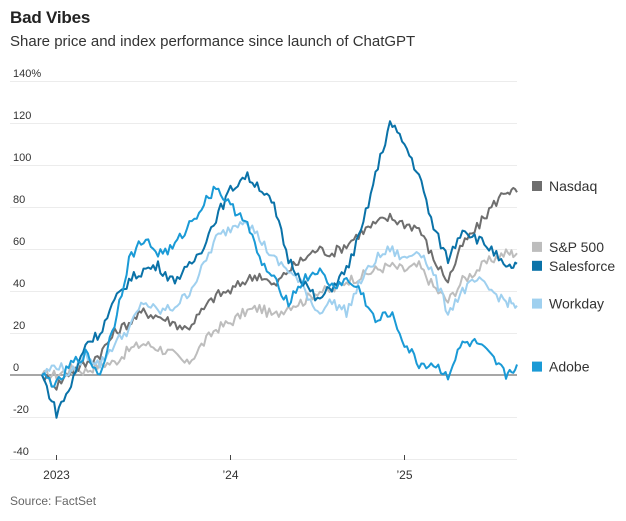 The width and height of the screenshot is (626, 521). What do you see at coordinates (19, 242) in the screenshot?
I see `y-tick-label: 60` at bounding box center [19, 242].